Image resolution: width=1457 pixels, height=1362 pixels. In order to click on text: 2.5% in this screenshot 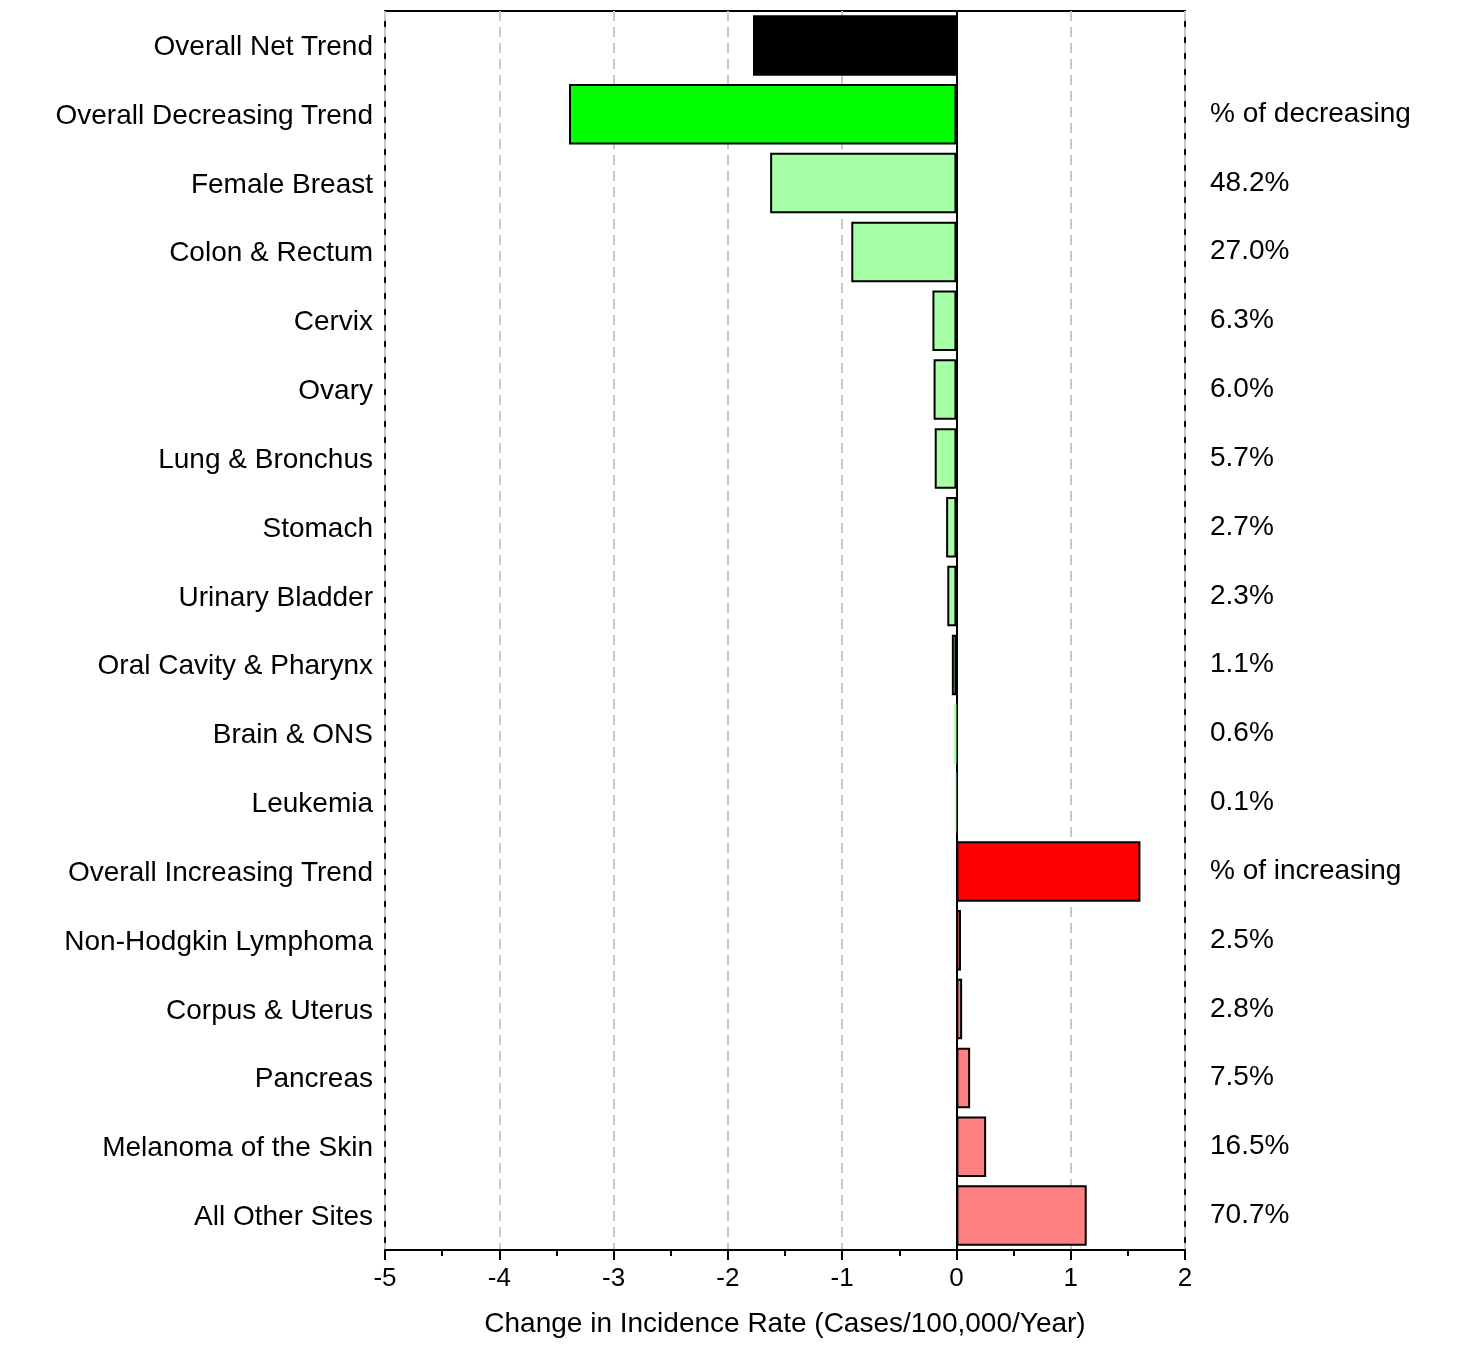, I will do `click(1242, 938)`.